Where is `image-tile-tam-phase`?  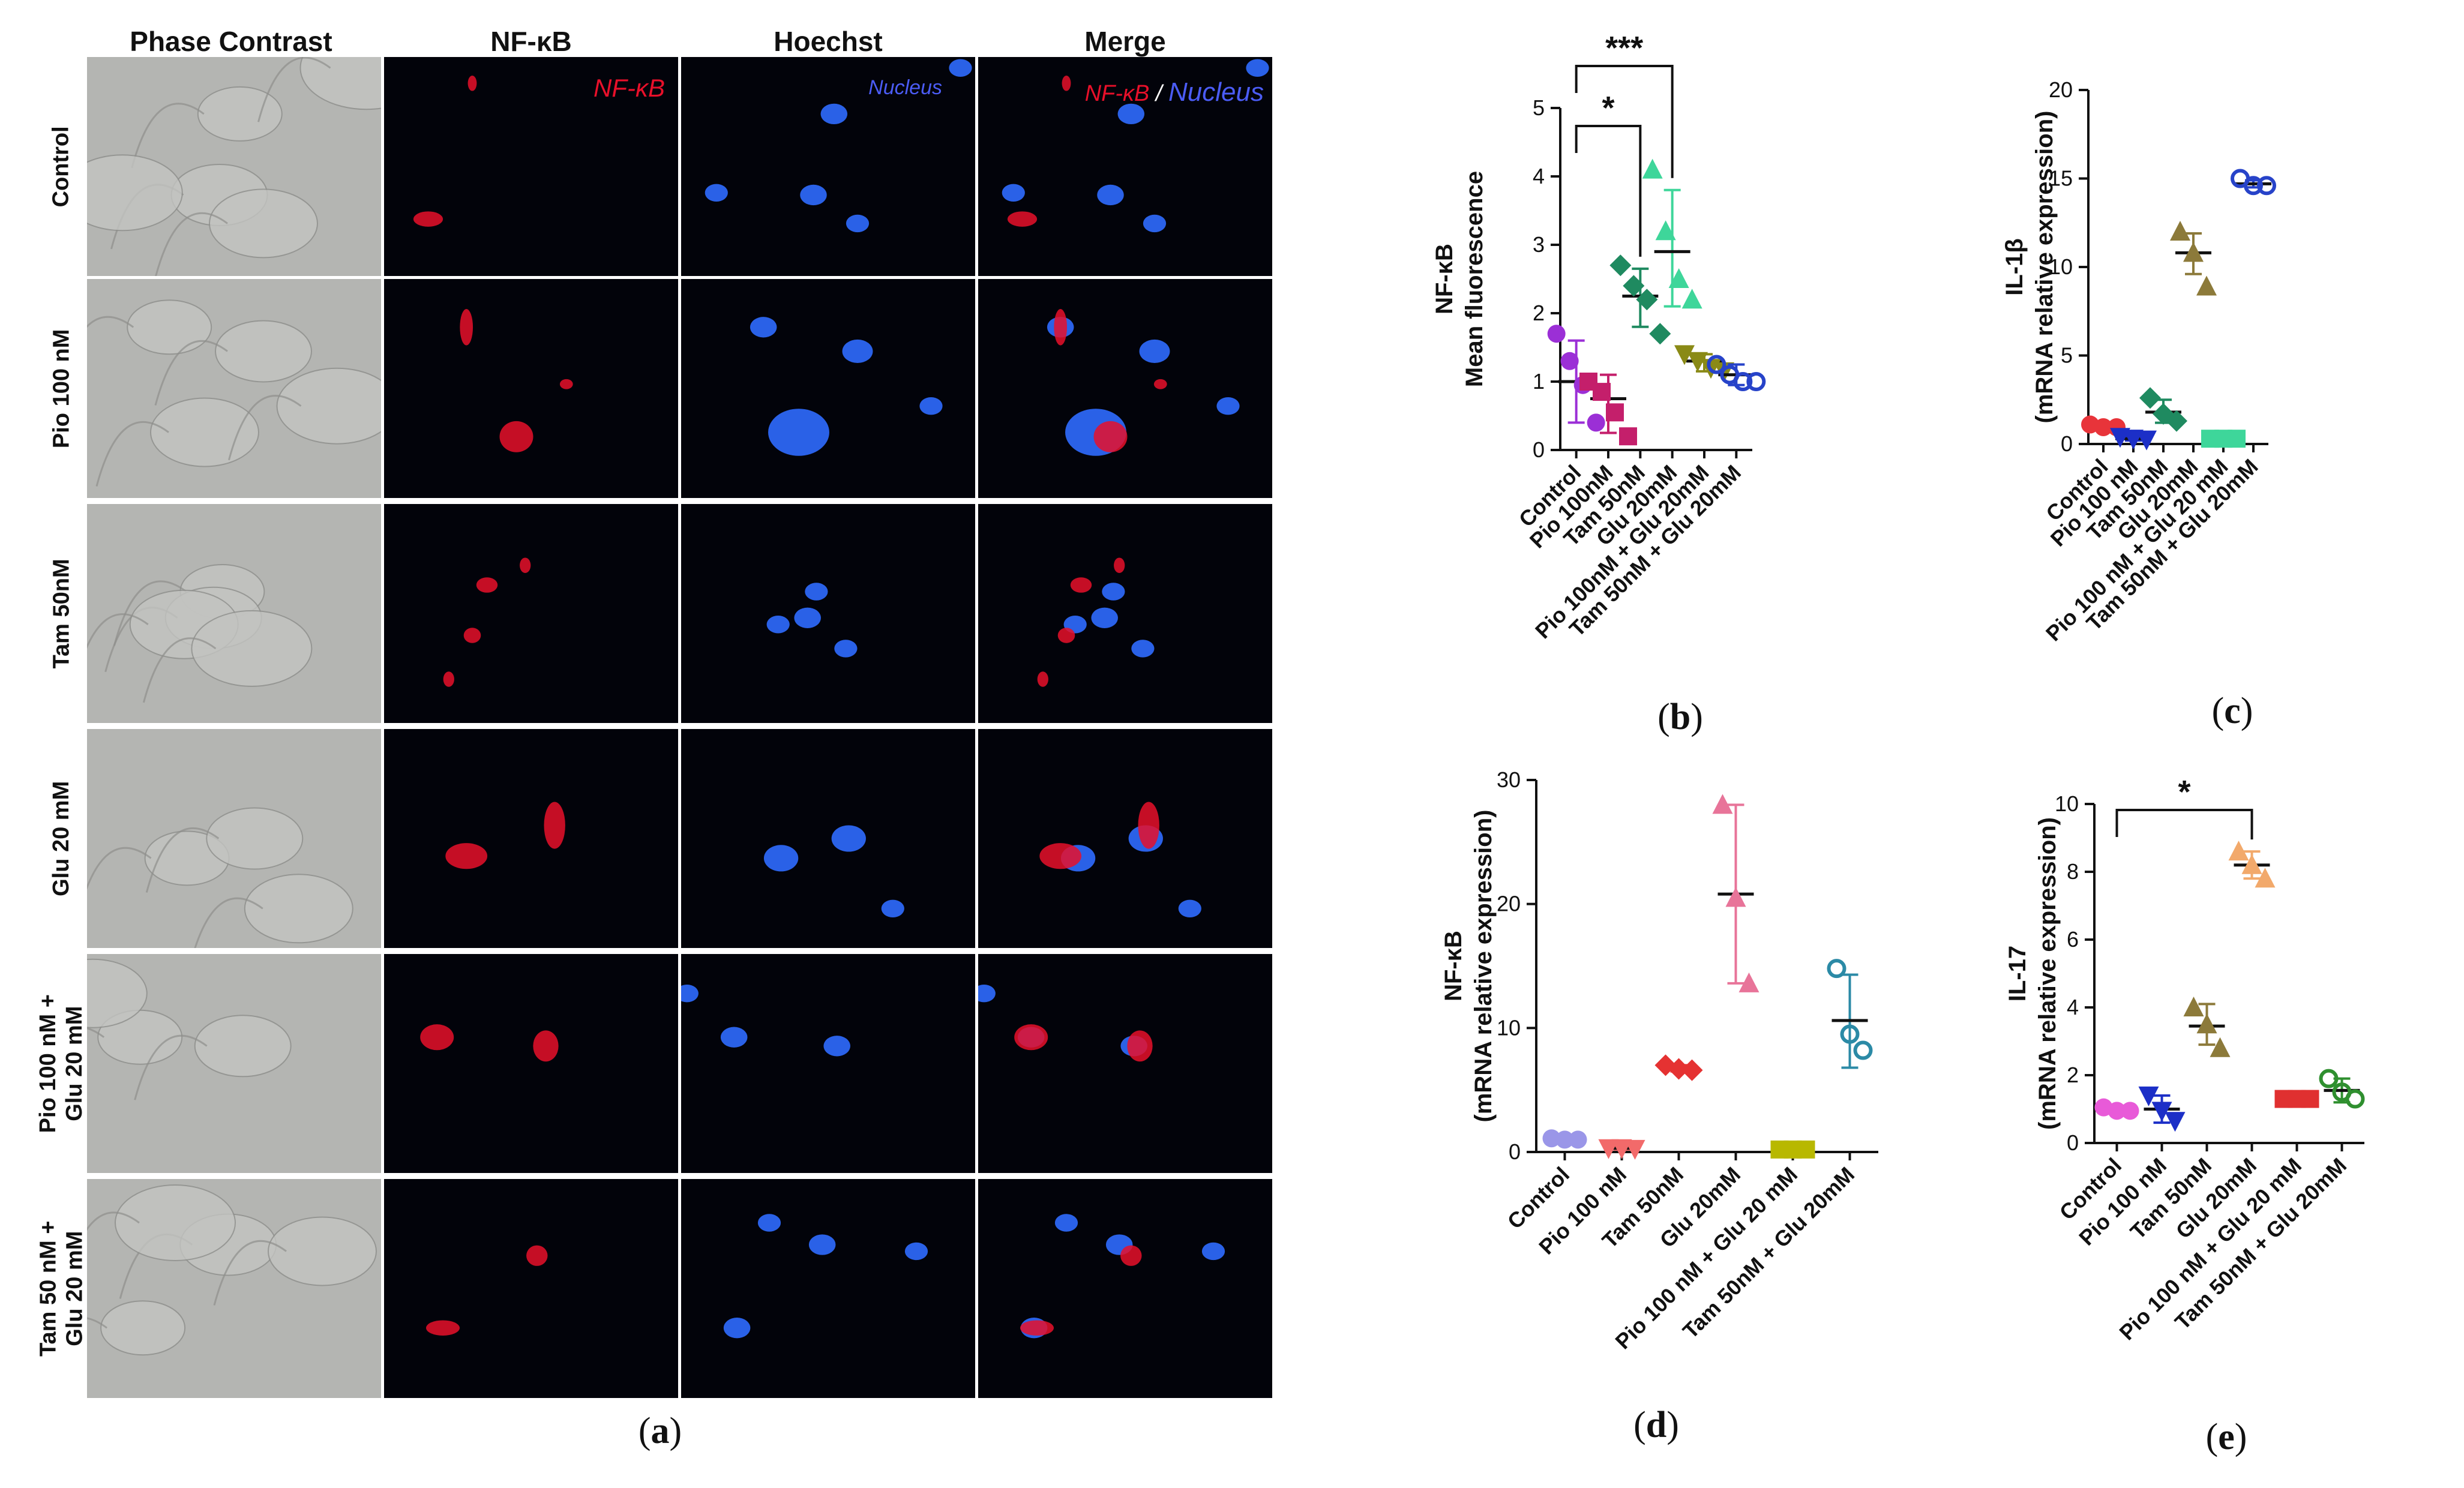 image-tile-tam-phase is located at coordinates (234, 613).